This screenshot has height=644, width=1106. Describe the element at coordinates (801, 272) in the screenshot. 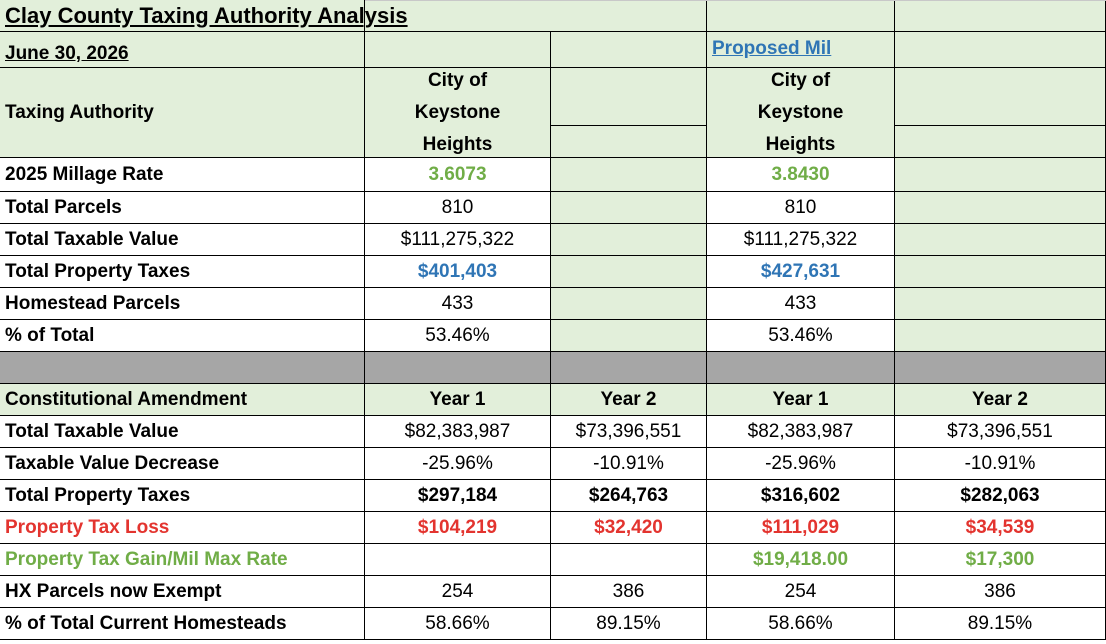

I see `value-cell: $427,631` at that location.